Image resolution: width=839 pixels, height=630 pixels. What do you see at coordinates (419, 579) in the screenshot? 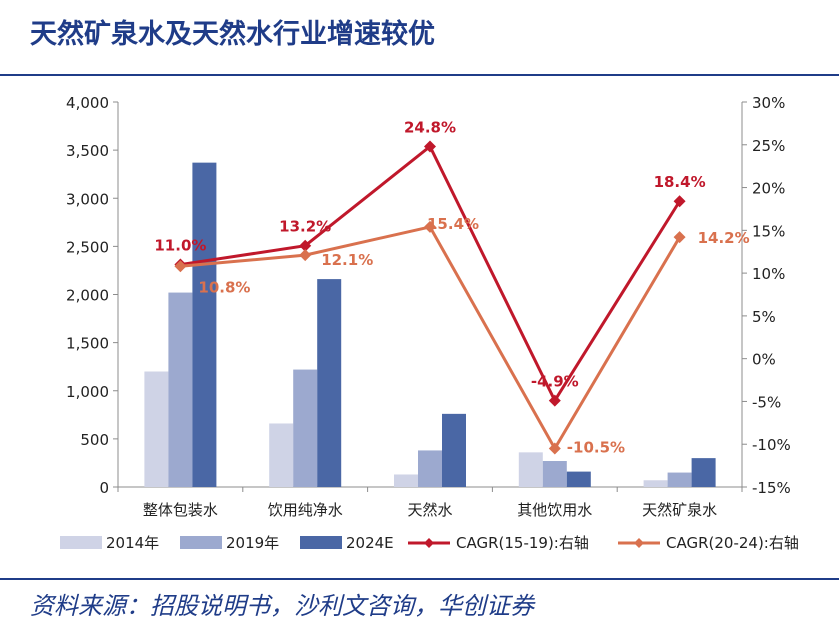
I see `source-divider` at bounding box center [419, 579].